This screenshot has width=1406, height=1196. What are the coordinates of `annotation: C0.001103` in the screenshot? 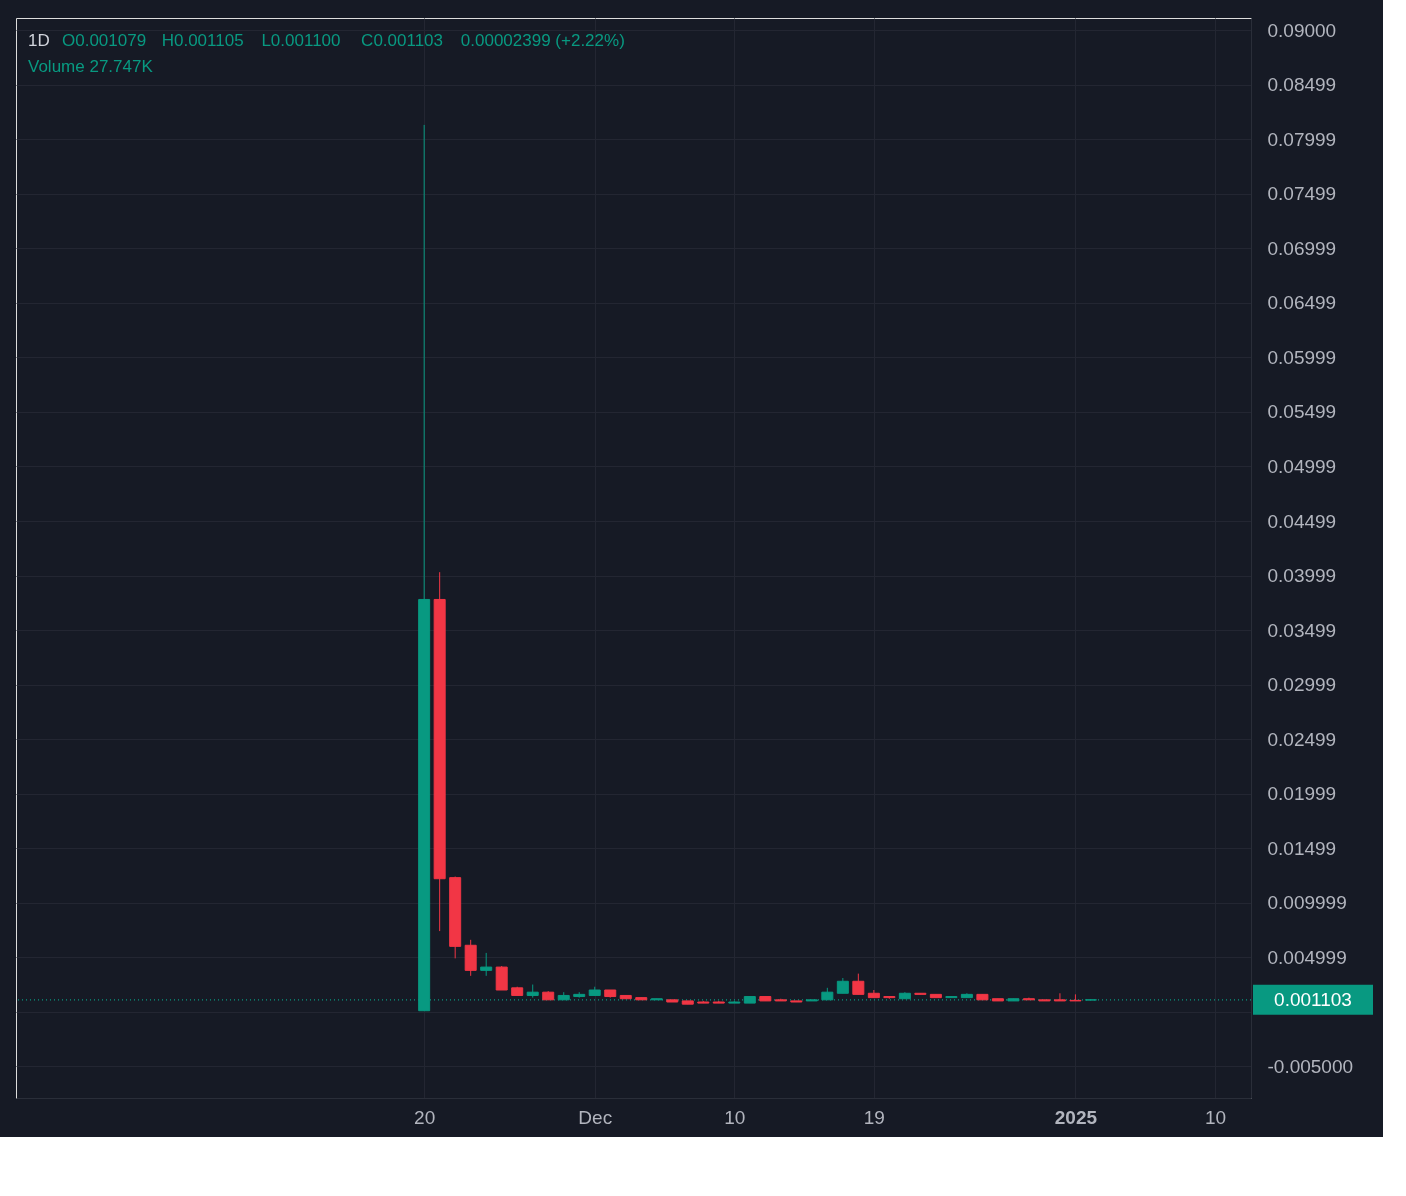 It's located at (402, 40).